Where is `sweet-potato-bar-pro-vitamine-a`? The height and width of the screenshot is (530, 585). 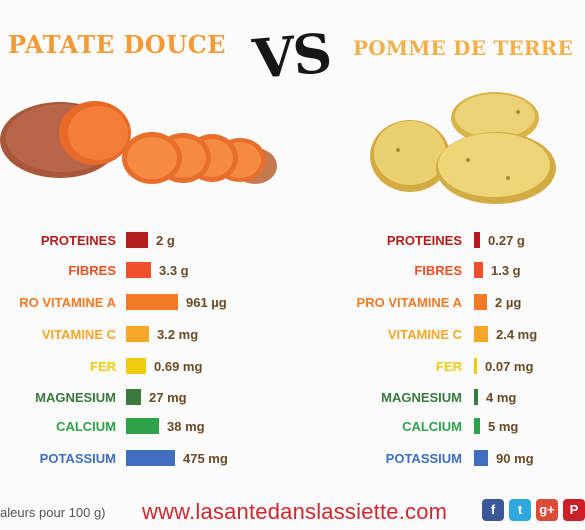 sweet-potato-bar-pro-vitamine-a is located at coordinates (152, 302).